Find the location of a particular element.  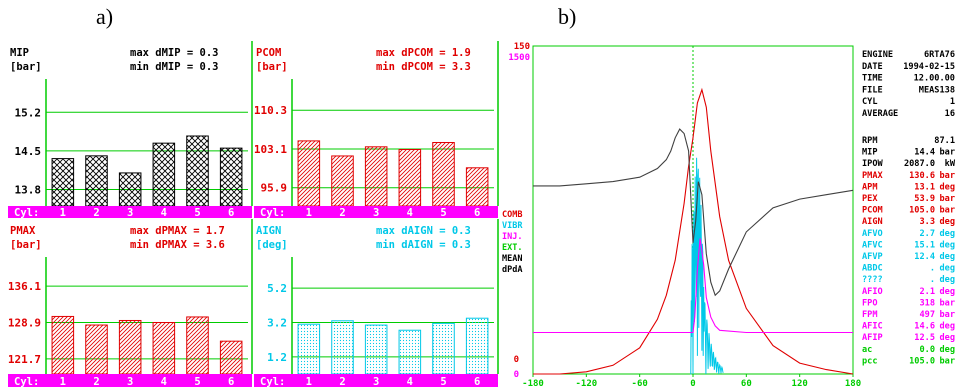

cyl-number-4: 4 is located at coordinates (164, 213).